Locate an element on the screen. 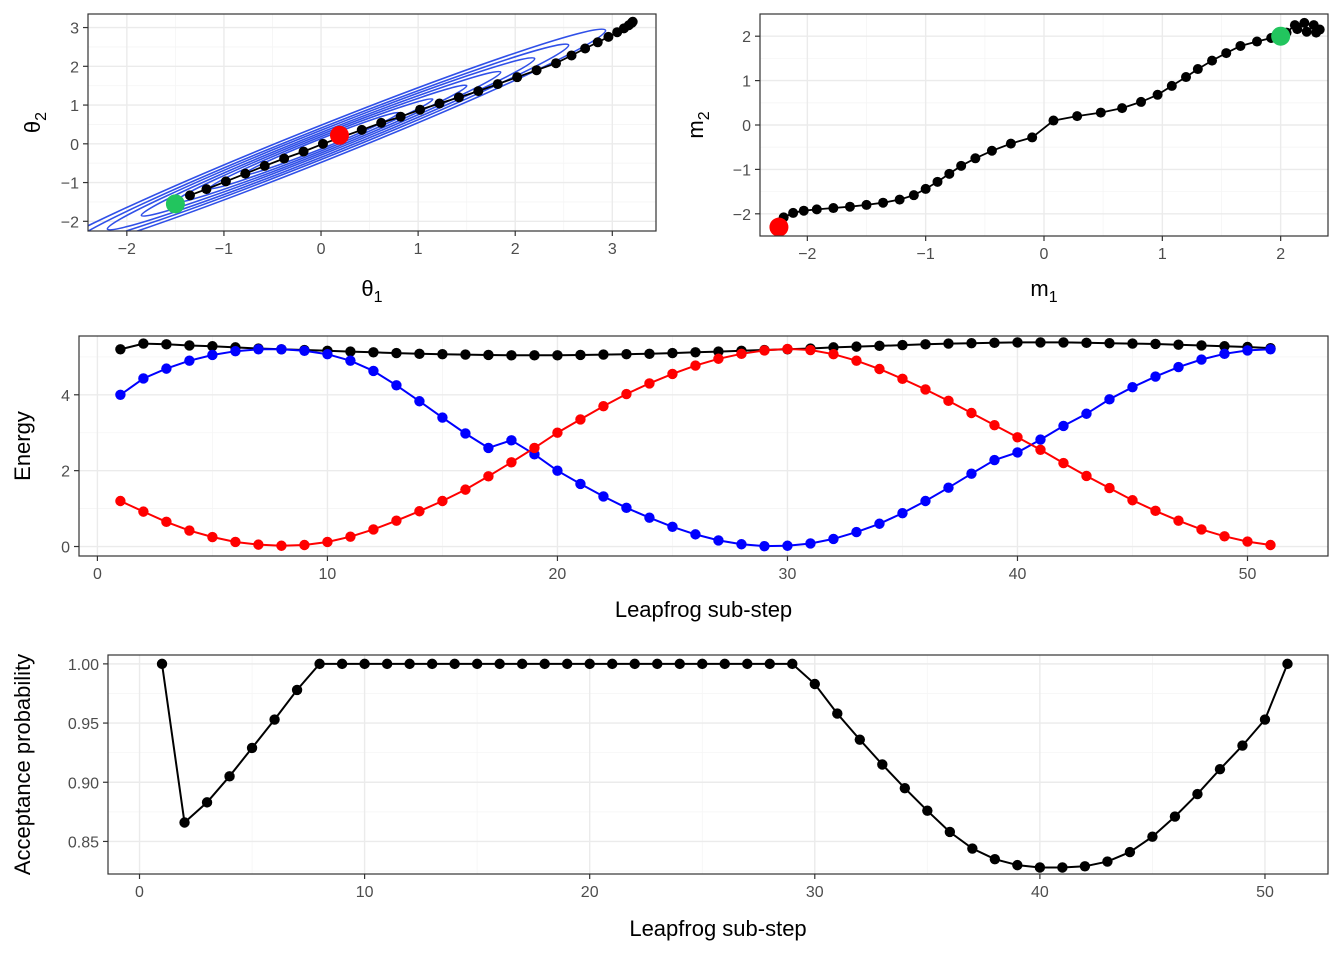  plot-area is located at coordinates (1047, 126).